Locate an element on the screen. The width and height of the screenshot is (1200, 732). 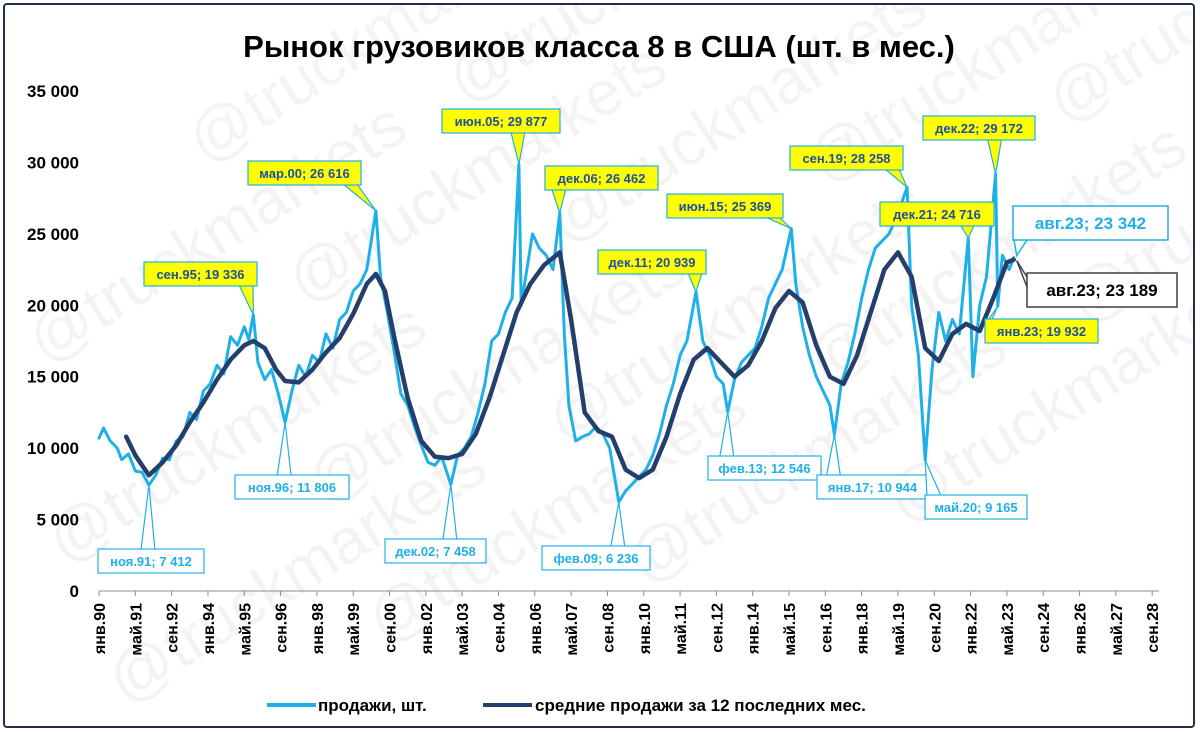
annotation-callout: дек.06; 26 462 is located at coordinates (601, 190).